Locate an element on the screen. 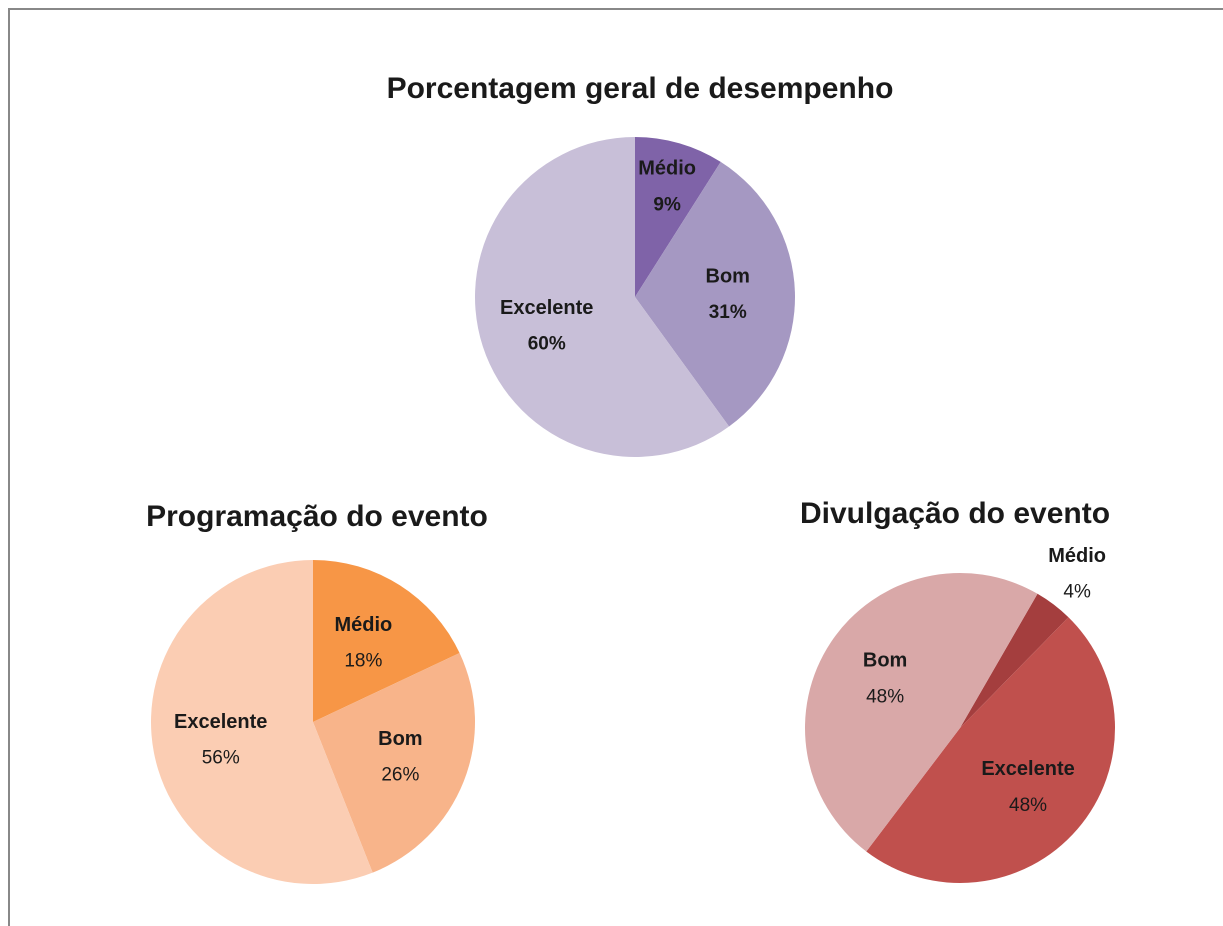 Image resolution: width=1223 pixels, height=926 pixels. slice-value: 56% is located at coordinates (221, 758).